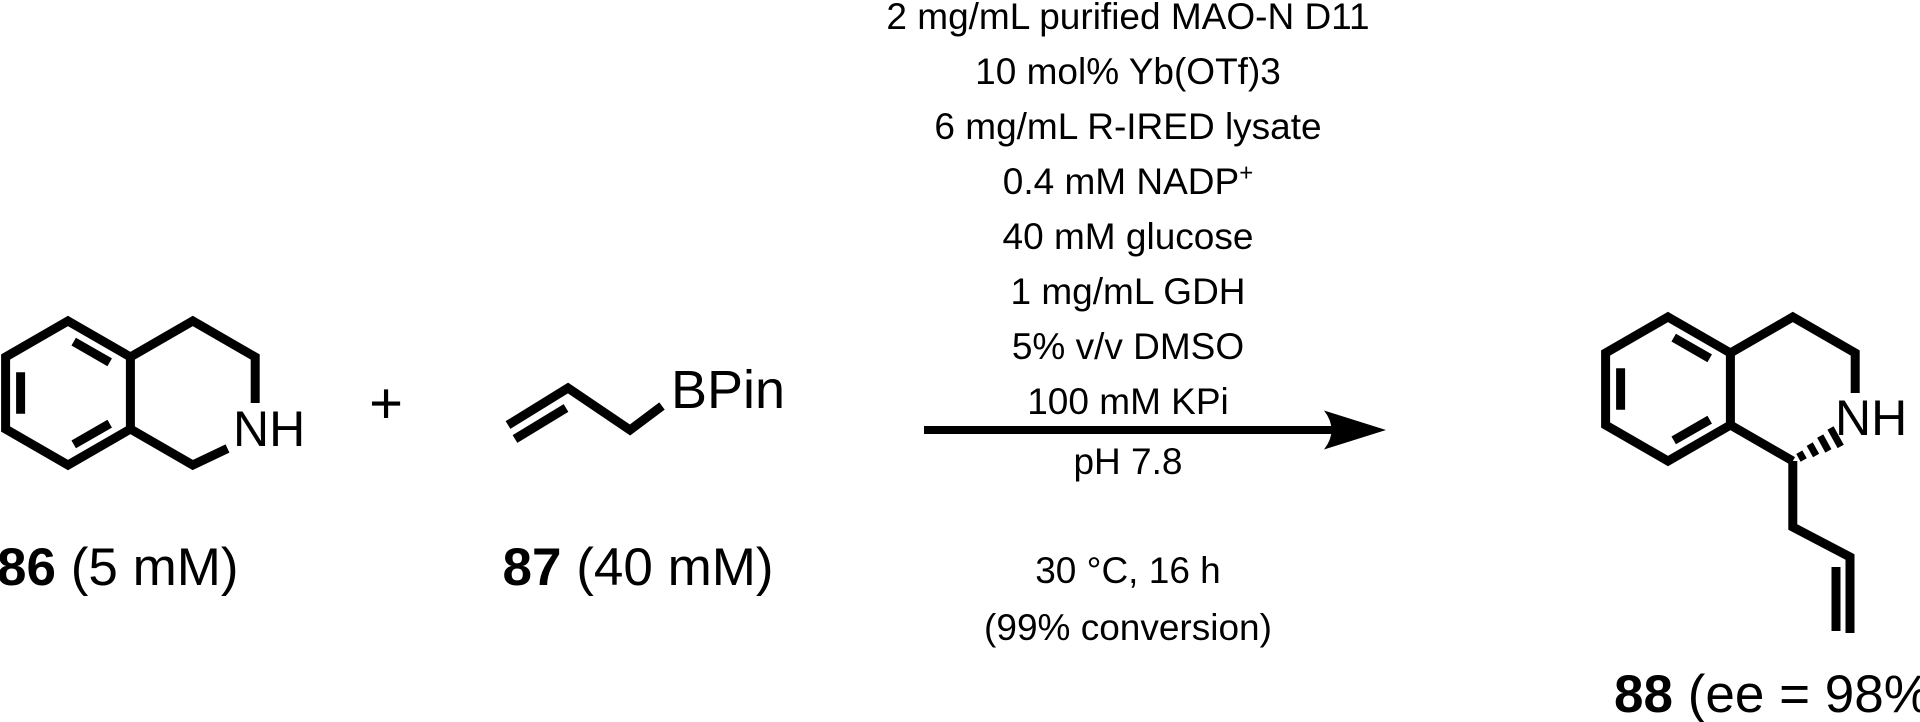  I want to click on nadp-plus-superscript: +, so click(1246, 173).